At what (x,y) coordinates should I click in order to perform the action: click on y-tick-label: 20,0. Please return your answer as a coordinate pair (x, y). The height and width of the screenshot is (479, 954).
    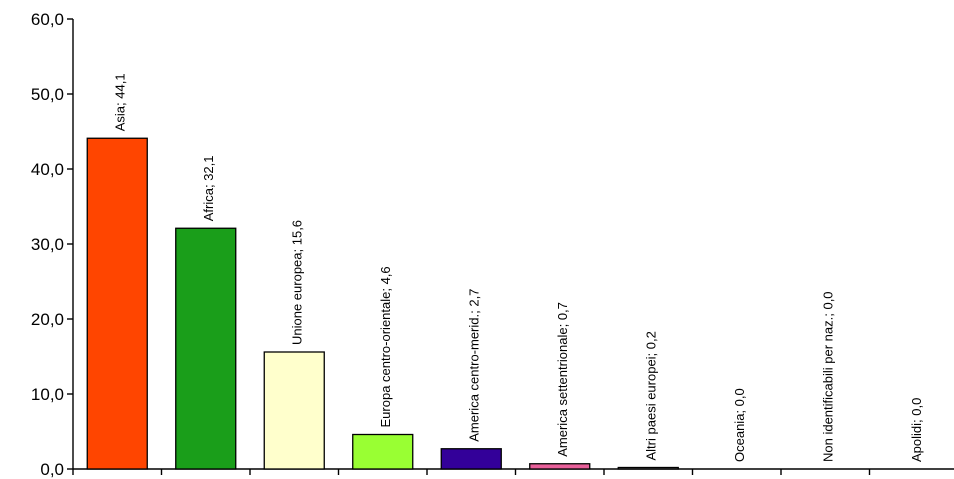
    Looking at the image, I should click on (47, 319).